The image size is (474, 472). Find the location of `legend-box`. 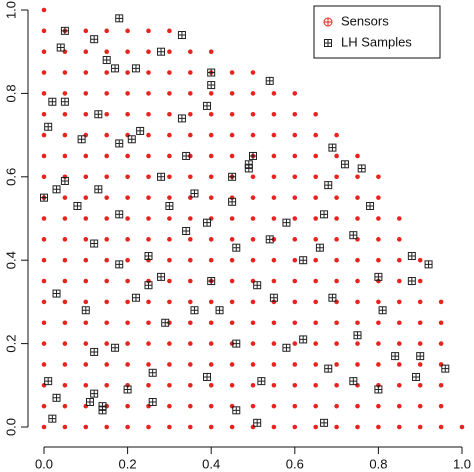

legend-box is located at coordinates (377, 32).